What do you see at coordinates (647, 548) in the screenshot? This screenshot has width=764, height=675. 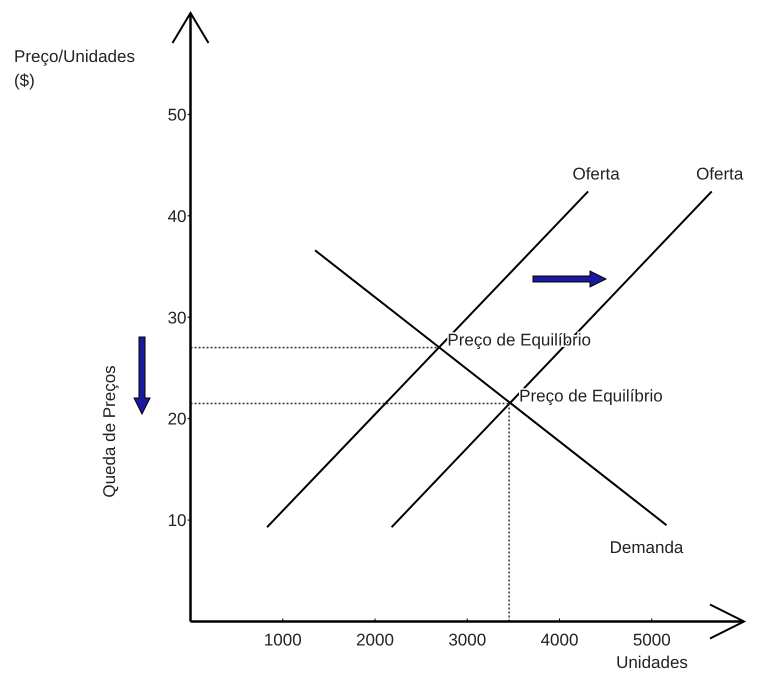 I see `series-label: Demanda` at bounding box center [647, 548].